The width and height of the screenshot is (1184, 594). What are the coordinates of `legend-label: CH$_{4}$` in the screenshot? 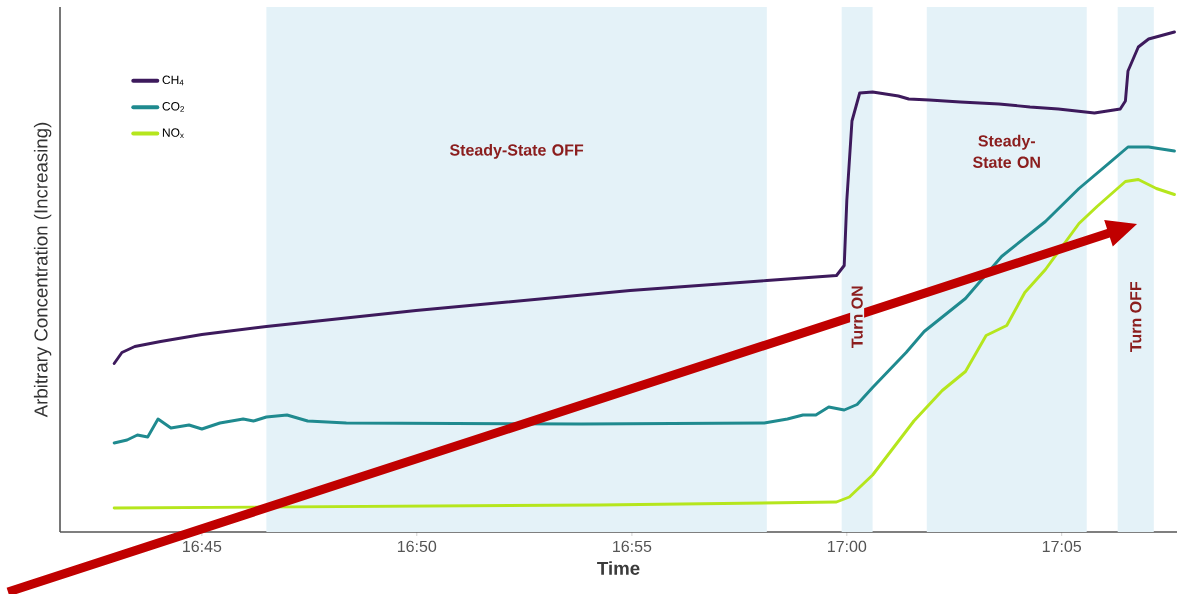 It's located at (173, 80).